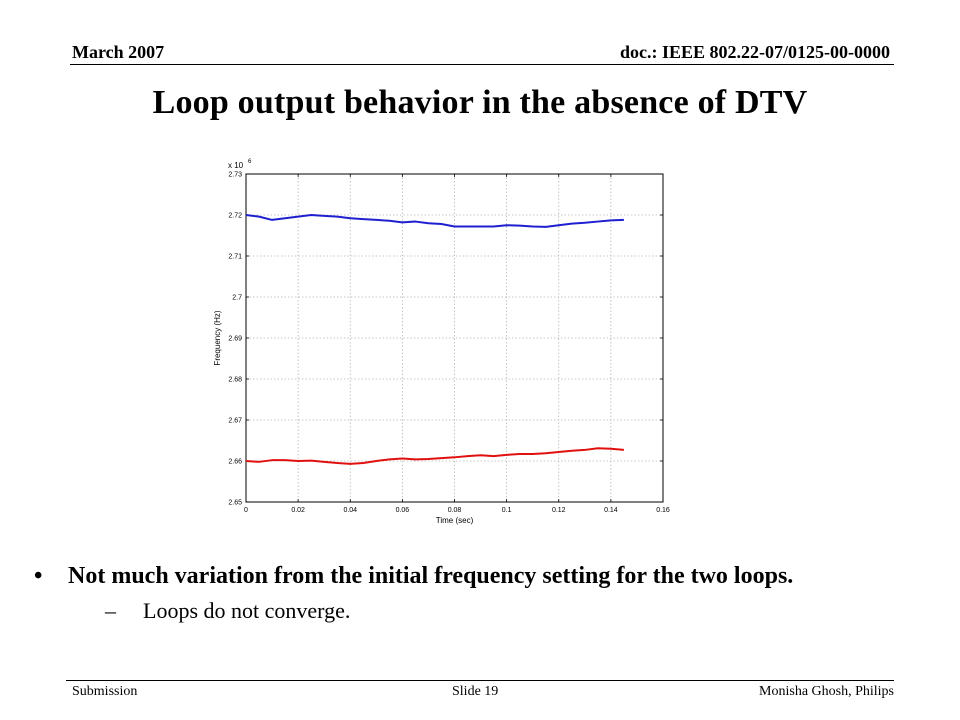 The width and height of the screenshot is (960, 720). What do you see at coordinates (507, 510) in the screenshot?
I see `x-tick-label: 0.1` at bounding box center [507, 510].